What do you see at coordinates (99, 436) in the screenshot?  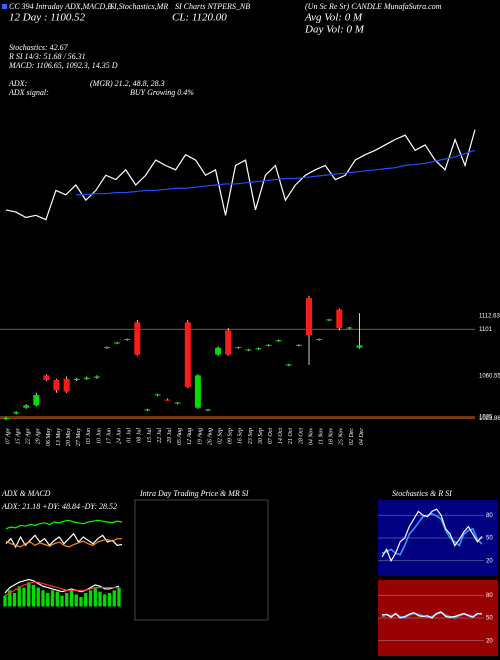 I see `x-tick-label: 10 Jun` at bounding box center [99, 436].